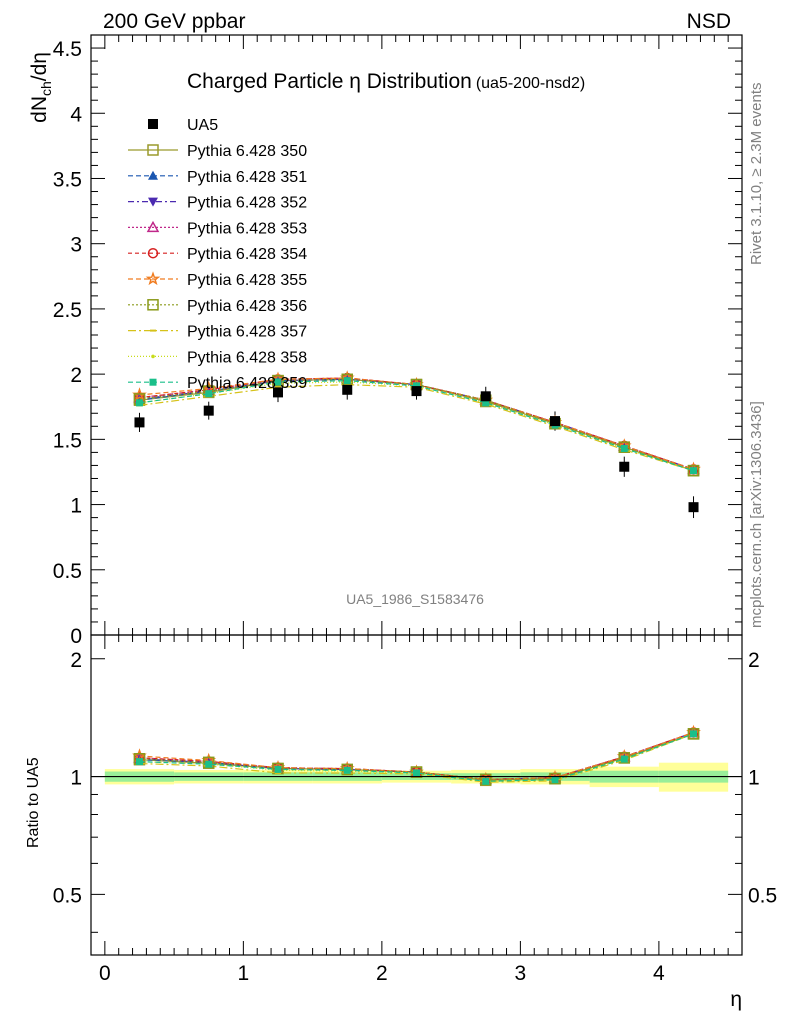 This screenshot has width=786, height=1024. I want to click on analysis-watermark: UA5_1986_S1583476, so click(415, 599).